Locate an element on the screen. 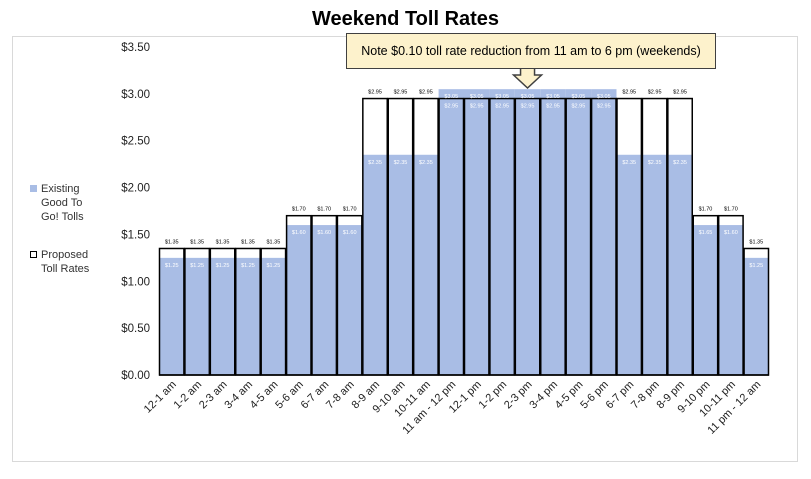 This screenshot has height=479, width=811. legend-swatch-existing is located at coordinates (33, 188).